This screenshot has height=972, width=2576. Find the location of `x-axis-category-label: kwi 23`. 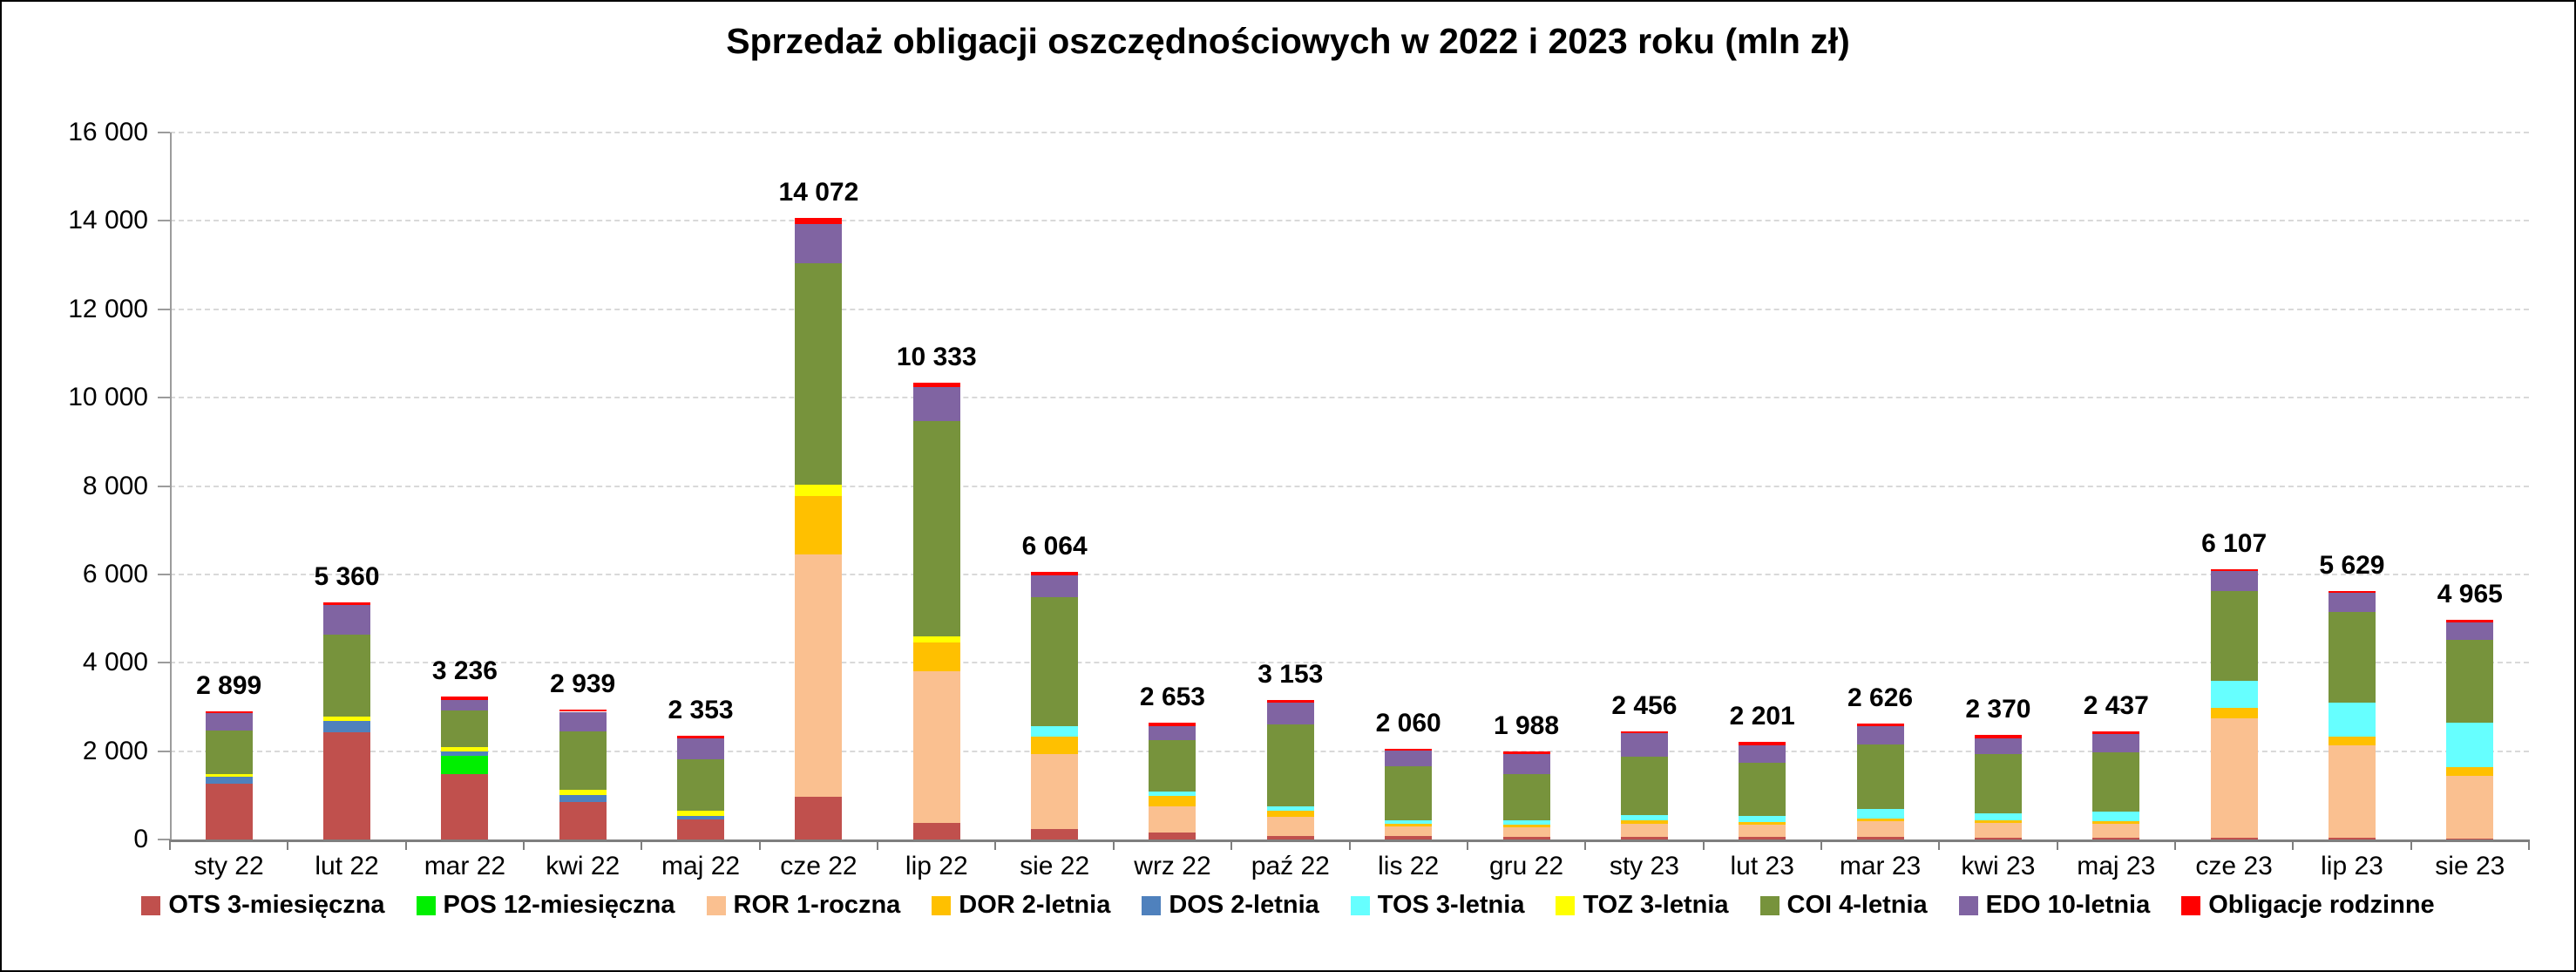

x-axis-category-label: kwi 23 is located at coordinates (1999, 866).